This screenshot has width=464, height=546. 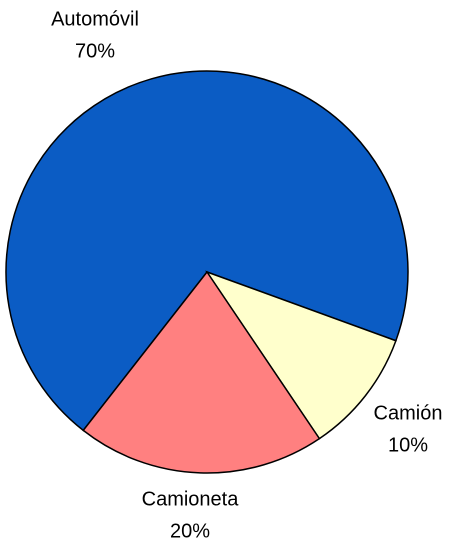 What do you see at coordinates (408, 445) in the screenshot?
I see `slice-value-label: 10%` at bounding box center [408, 445].